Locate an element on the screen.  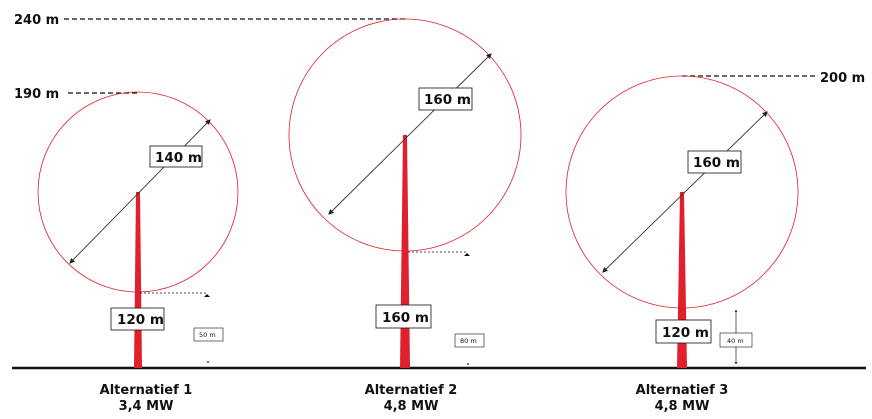
clearance-label-1: 50 m is located at coordinates (207, 335).